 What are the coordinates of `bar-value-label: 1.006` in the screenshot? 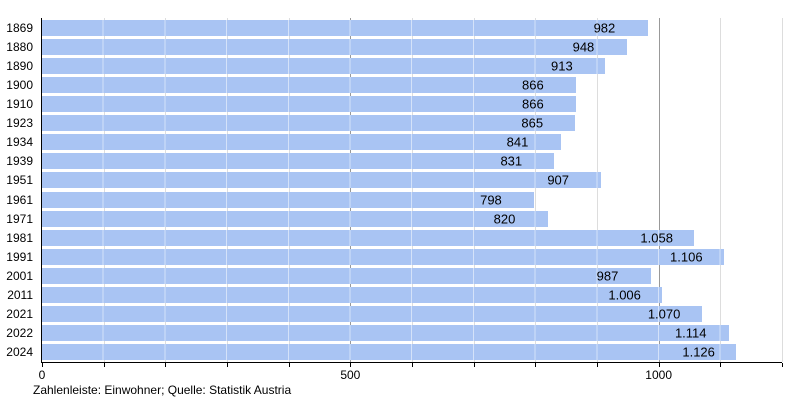 It's located at (624, 295).